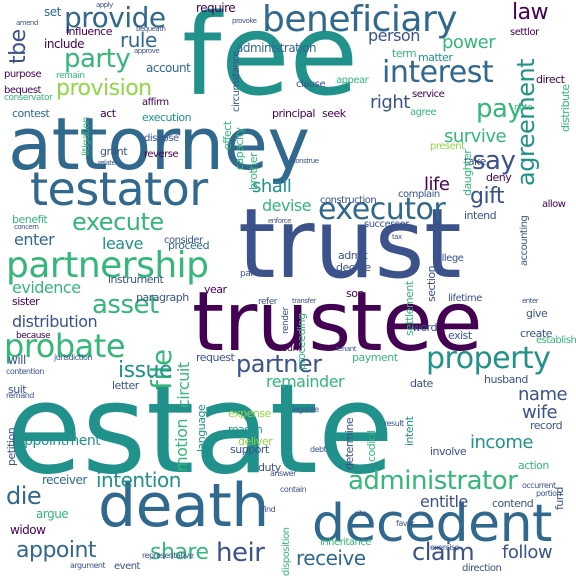 This screenshot has height=576, width=576. I want to click on word-because: because, so click(33, 336).